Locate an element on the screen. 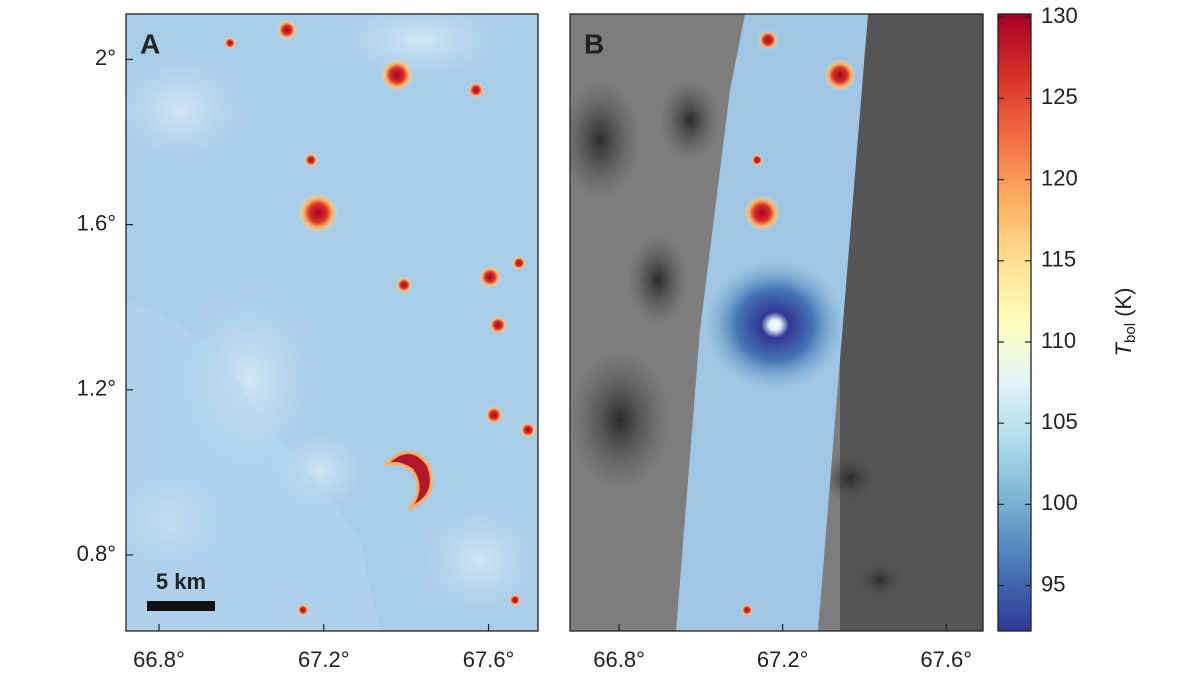 This screenshot has height=680, width=1200. y-tick-label: 1.6° is located at coordinates (96, 222).